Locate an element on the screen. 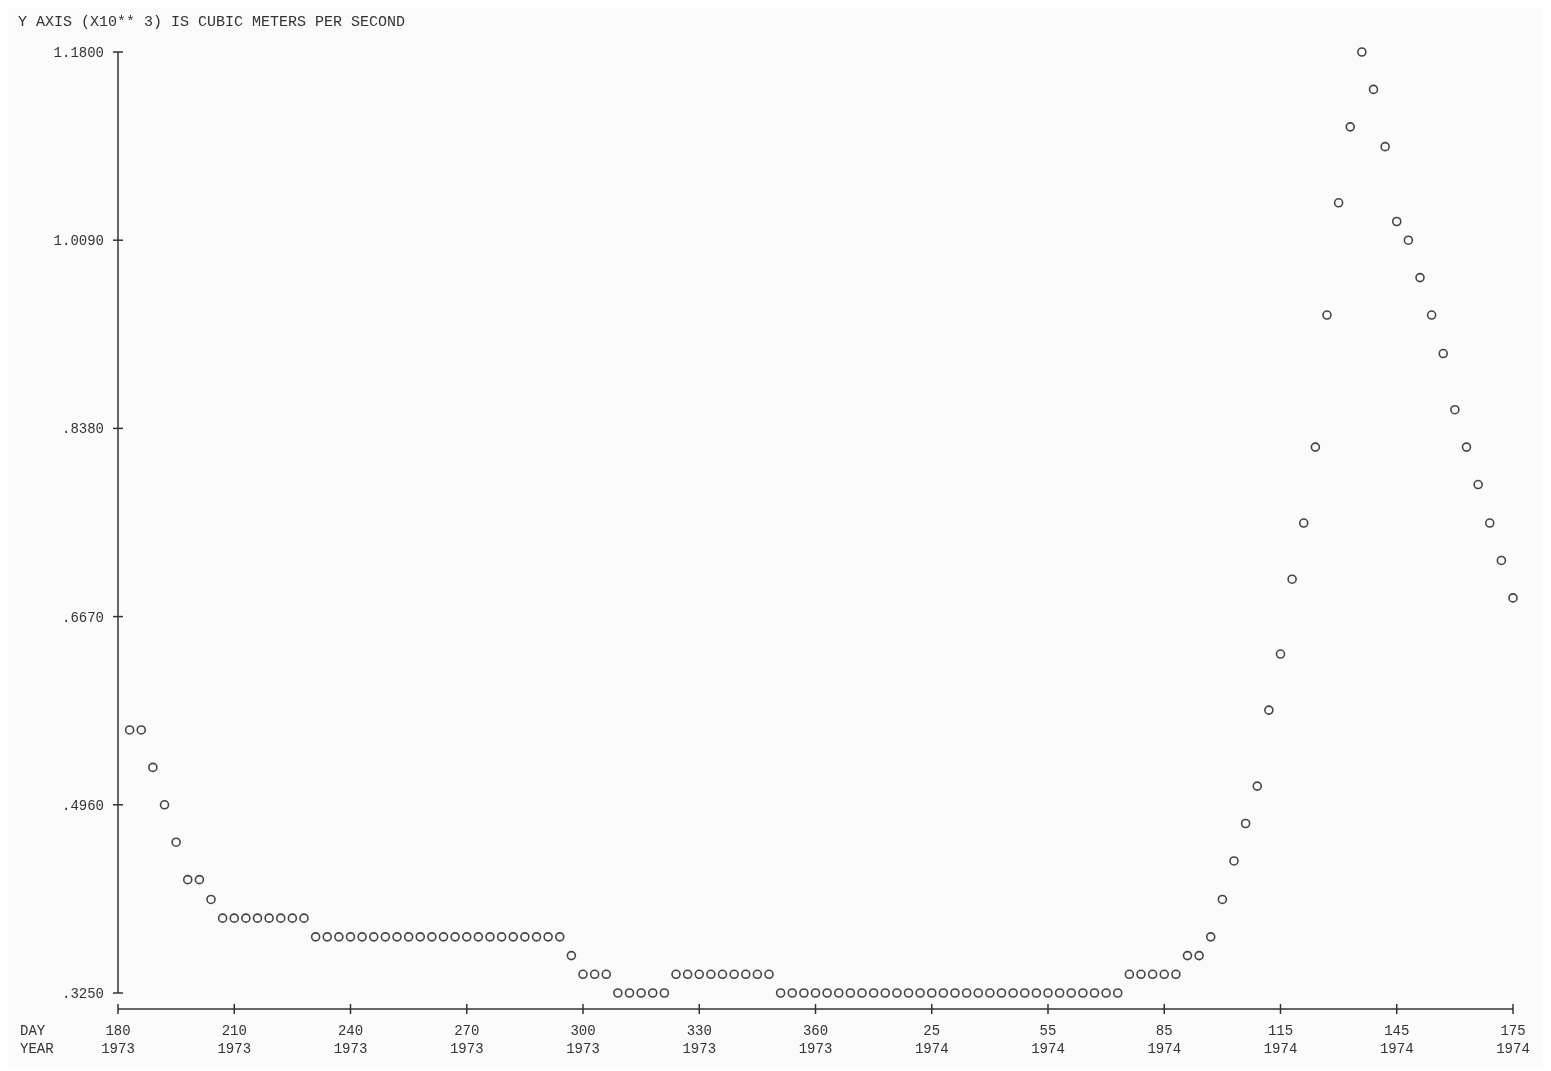 Image resolution: width=1551 pixels, height=1071 pixels. x-tick-label: 175 1974 is located at coordinates (1513, 1040).